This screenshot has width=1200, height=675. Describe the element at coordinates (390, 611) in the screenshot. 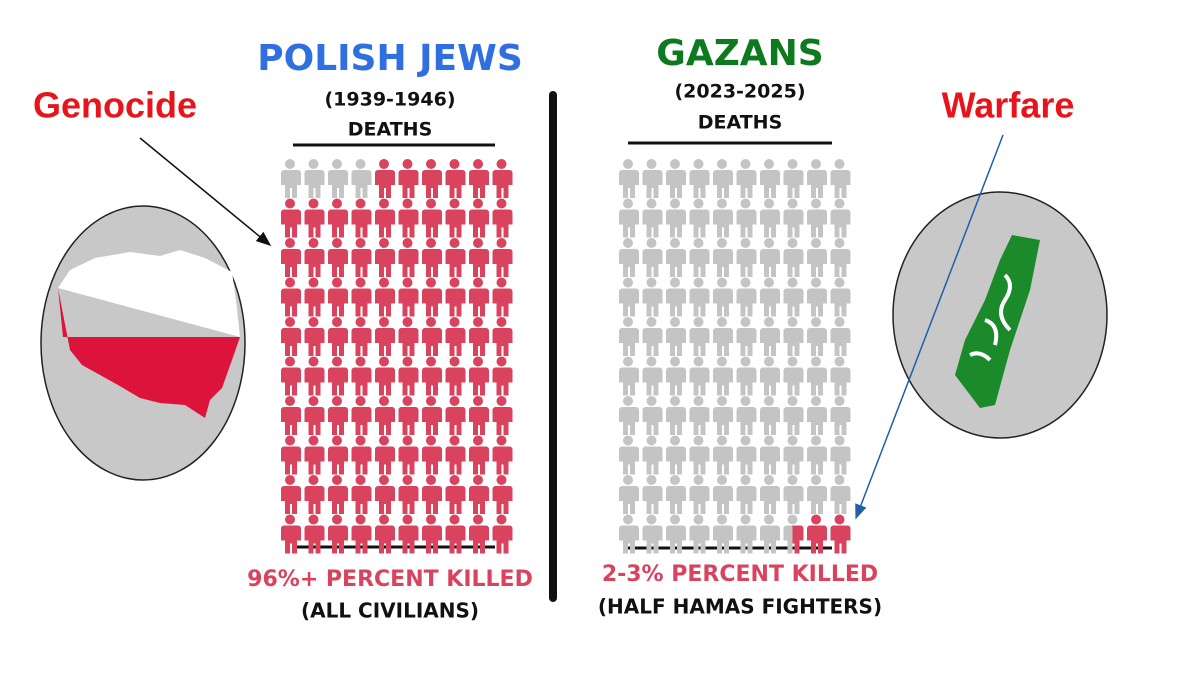

I see `panel-note: (ALL CIVILIANS)` at that location.